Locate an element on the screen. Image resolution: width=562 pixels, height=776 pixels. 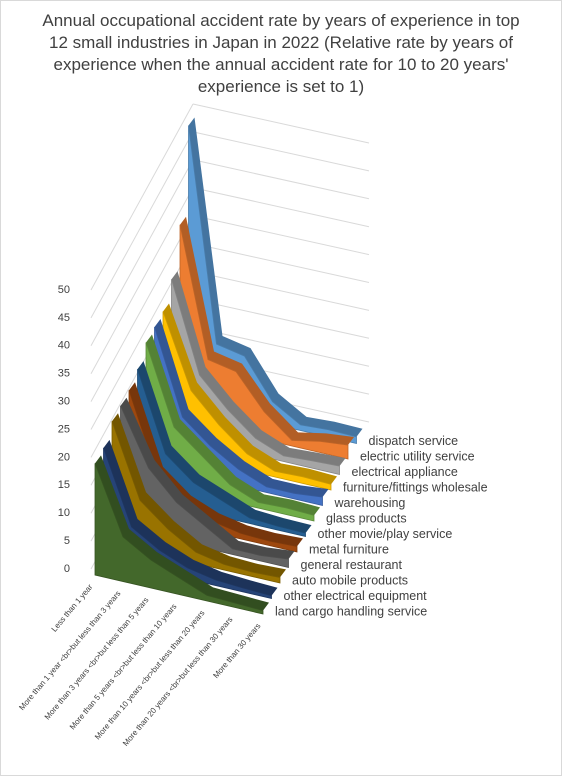
series-label: warehousing is located at coordinates (370, 503).